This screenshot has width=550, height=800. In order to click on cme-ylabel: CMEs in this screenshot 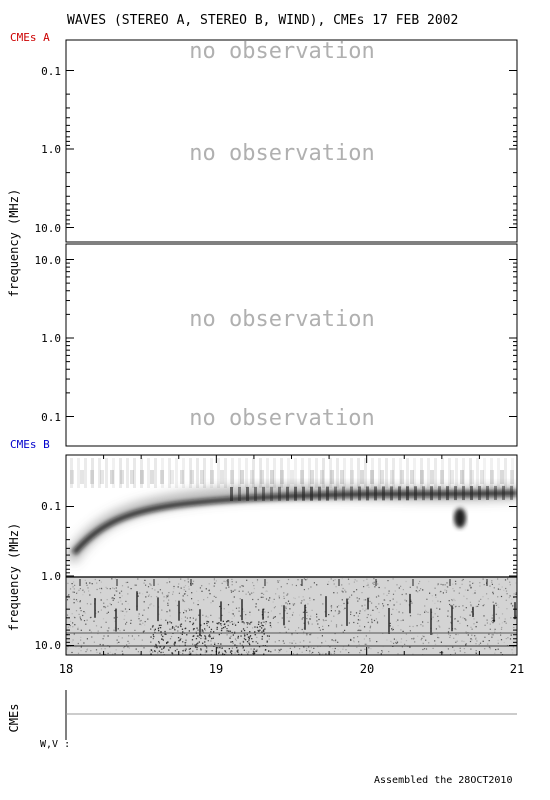, I will do `click(14, 718)`.